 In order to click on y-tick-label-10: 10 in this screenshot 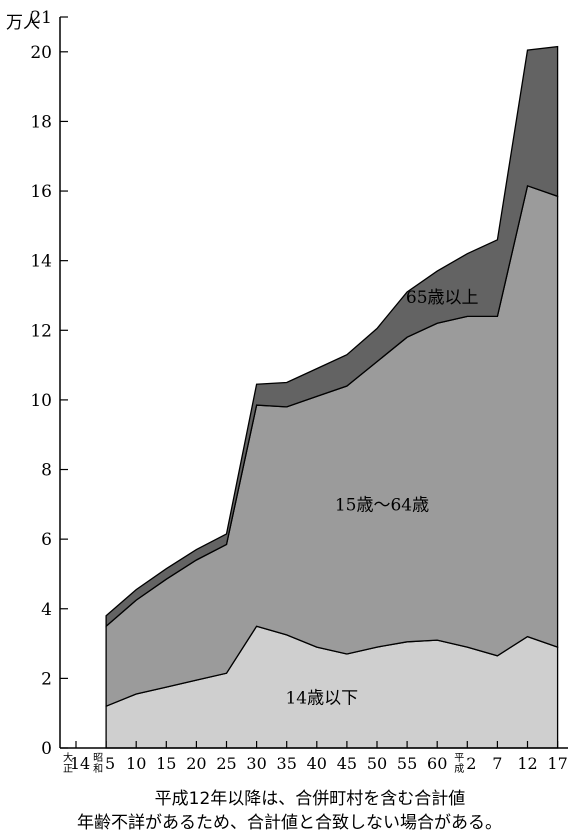, I will do `click(41, 401)`.